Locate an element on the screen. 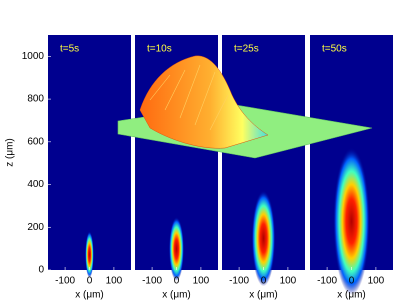 Image resolution: width=399 pixels, height=303 pixels. y-tick-label: 600 is located at coordinates (35, 141).